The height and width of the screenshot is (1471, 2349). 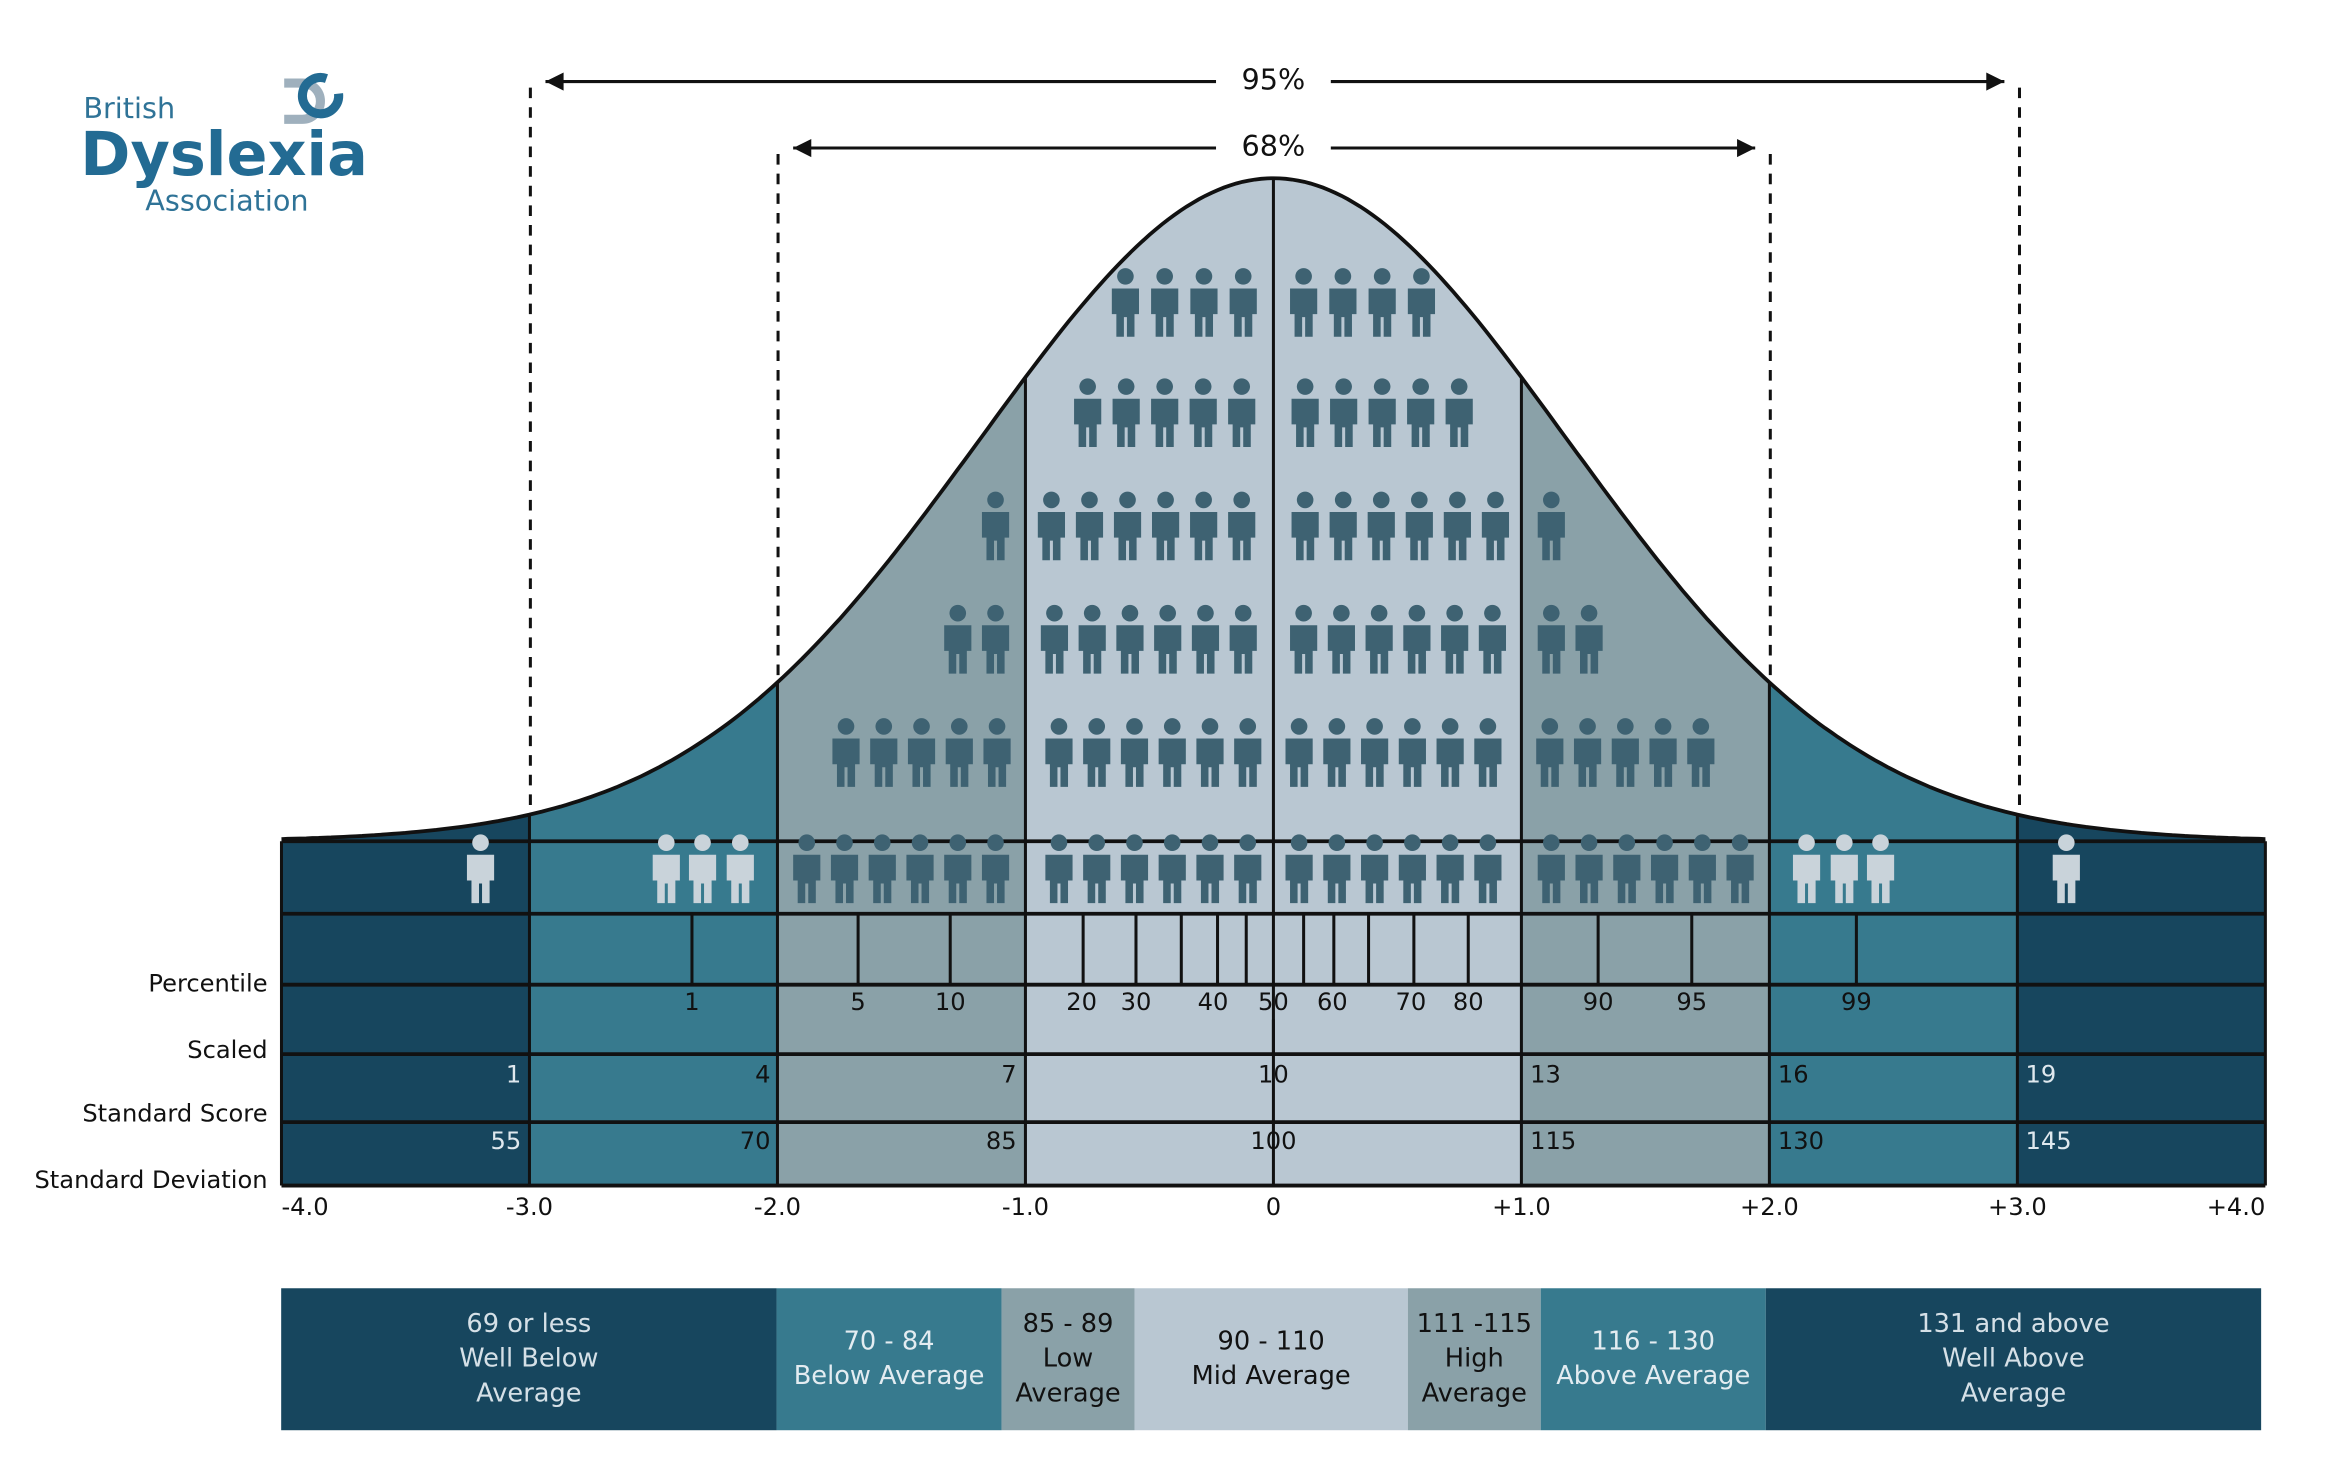 I want to click on logo-text: British, so click(x=129, y=108).